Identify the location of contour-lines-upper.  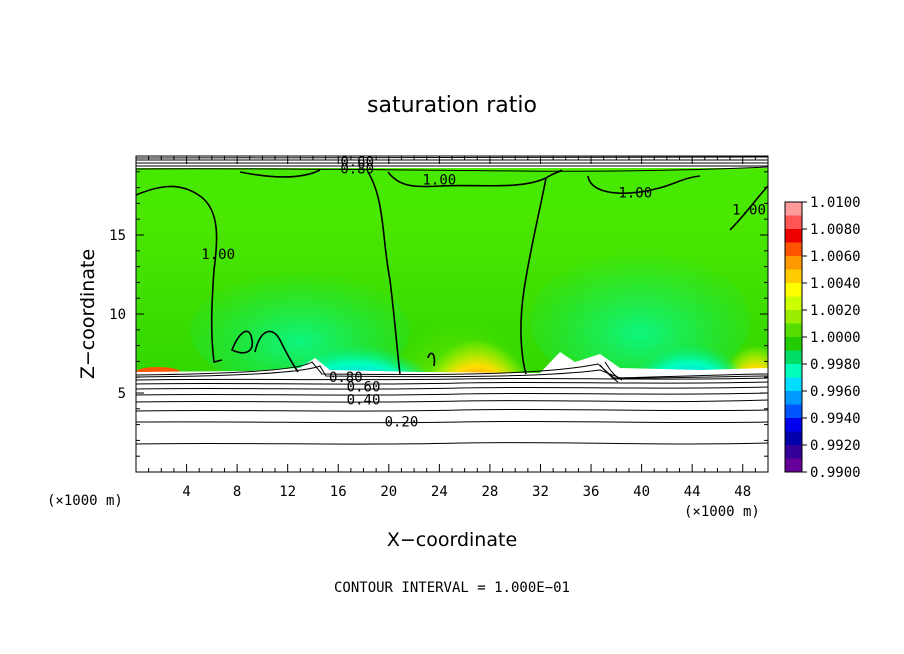
(452, 164).